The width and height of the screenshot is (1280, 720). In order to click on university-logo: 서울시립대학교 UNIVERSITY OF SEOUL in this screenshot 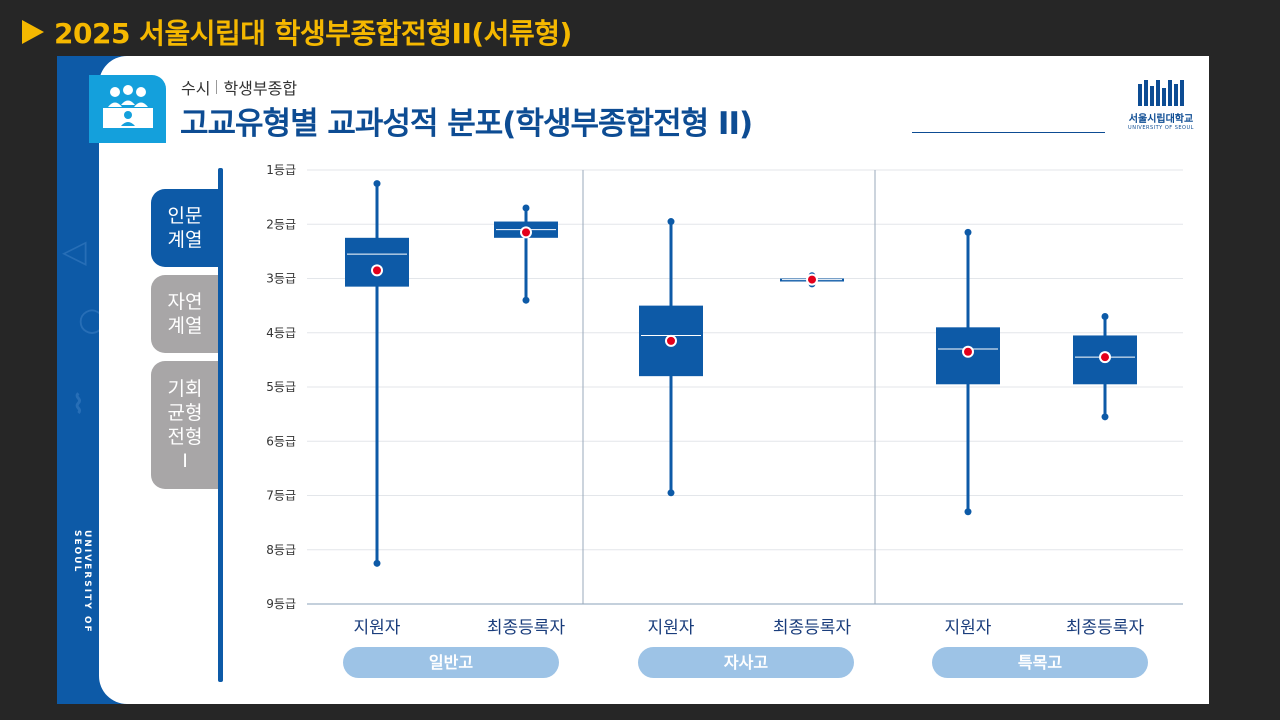, I will do `click(1161, 110)`.